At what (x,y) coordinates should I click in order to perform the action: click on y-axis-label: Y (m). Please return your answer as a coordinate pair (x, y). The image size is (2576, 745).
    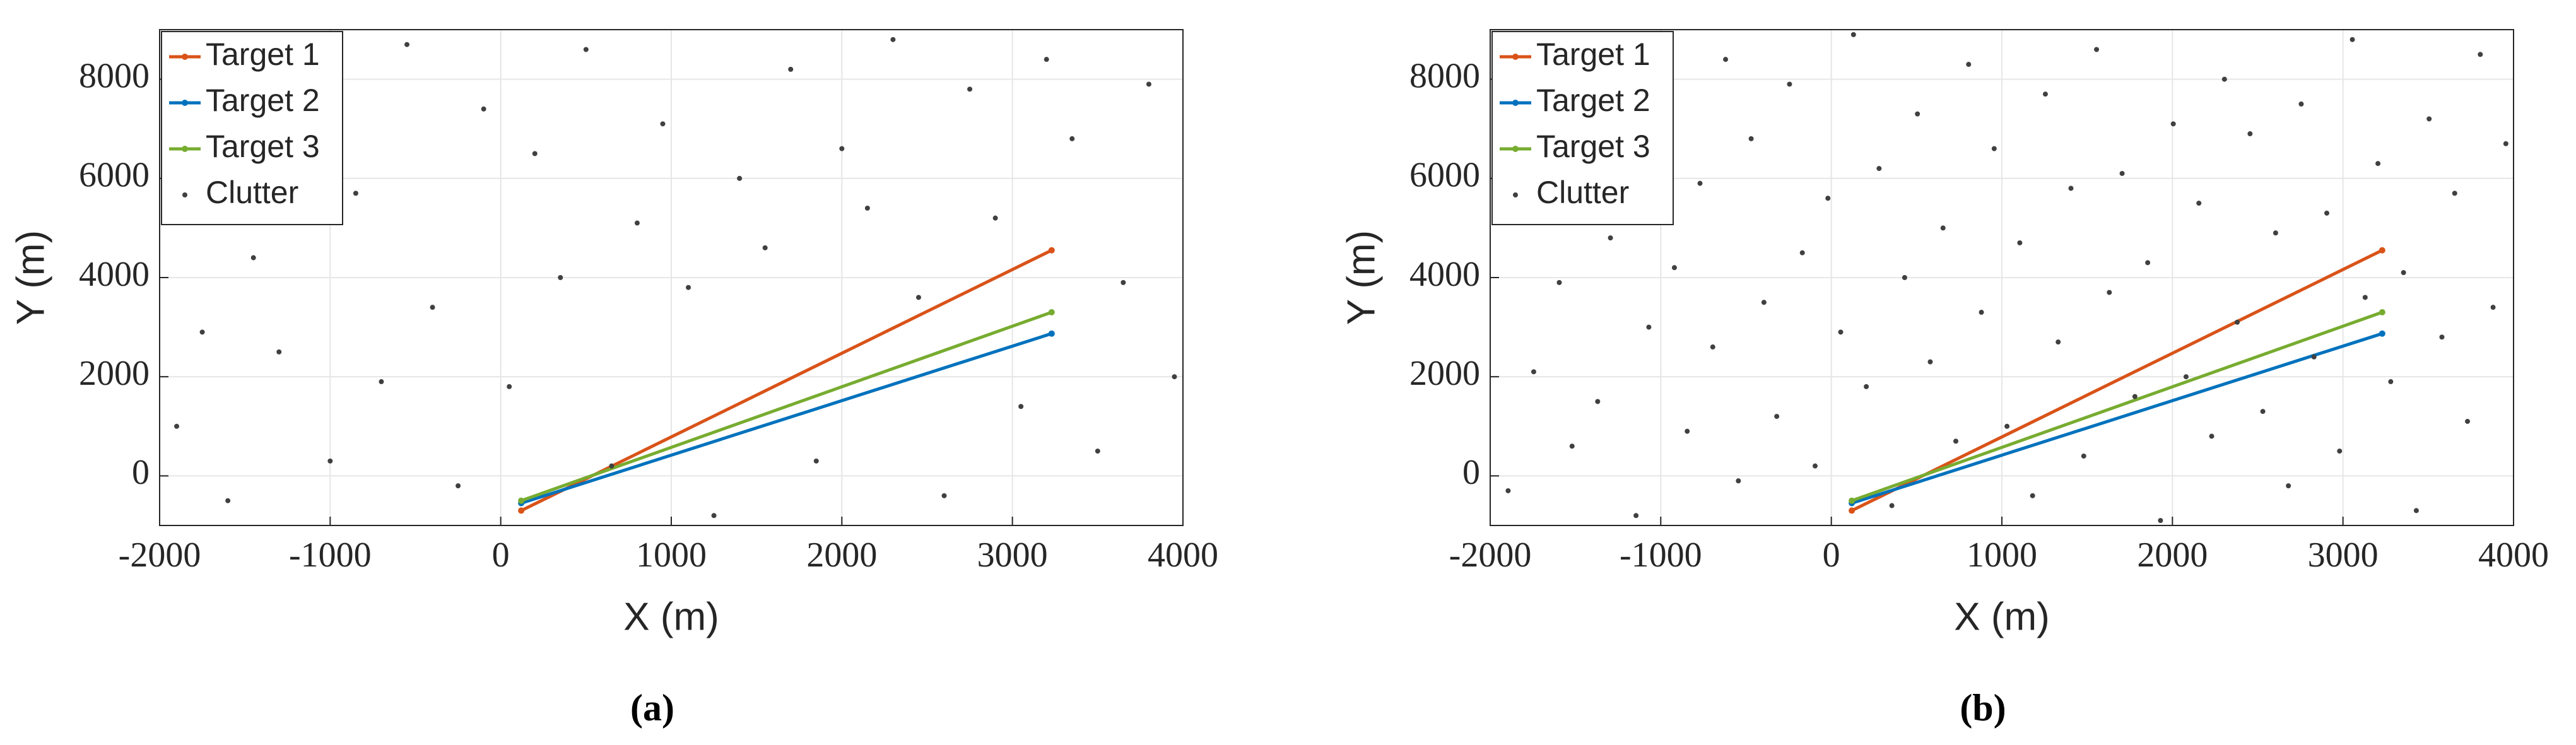
    Looking at the image, I should click on (31, 277).